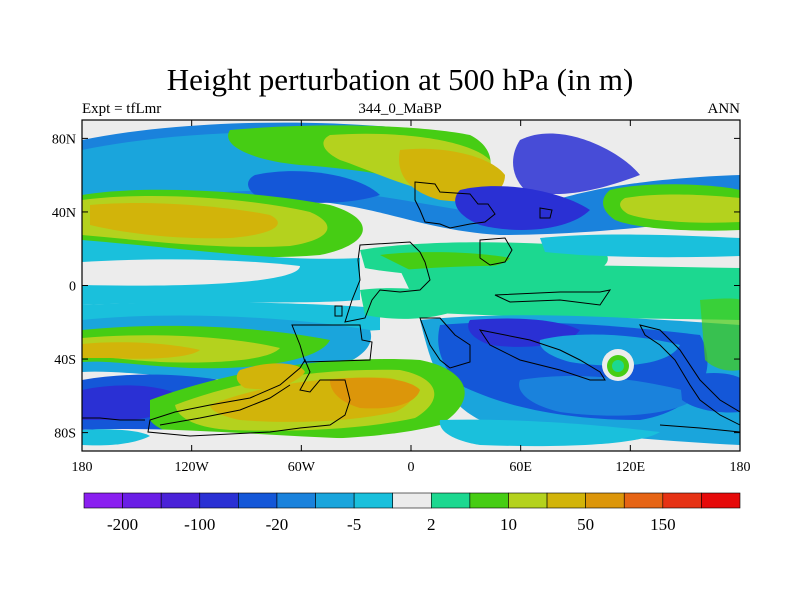  Describe the element at coordinates (724, 109) in the screenshot. I see `season-label: ANN` at that location.